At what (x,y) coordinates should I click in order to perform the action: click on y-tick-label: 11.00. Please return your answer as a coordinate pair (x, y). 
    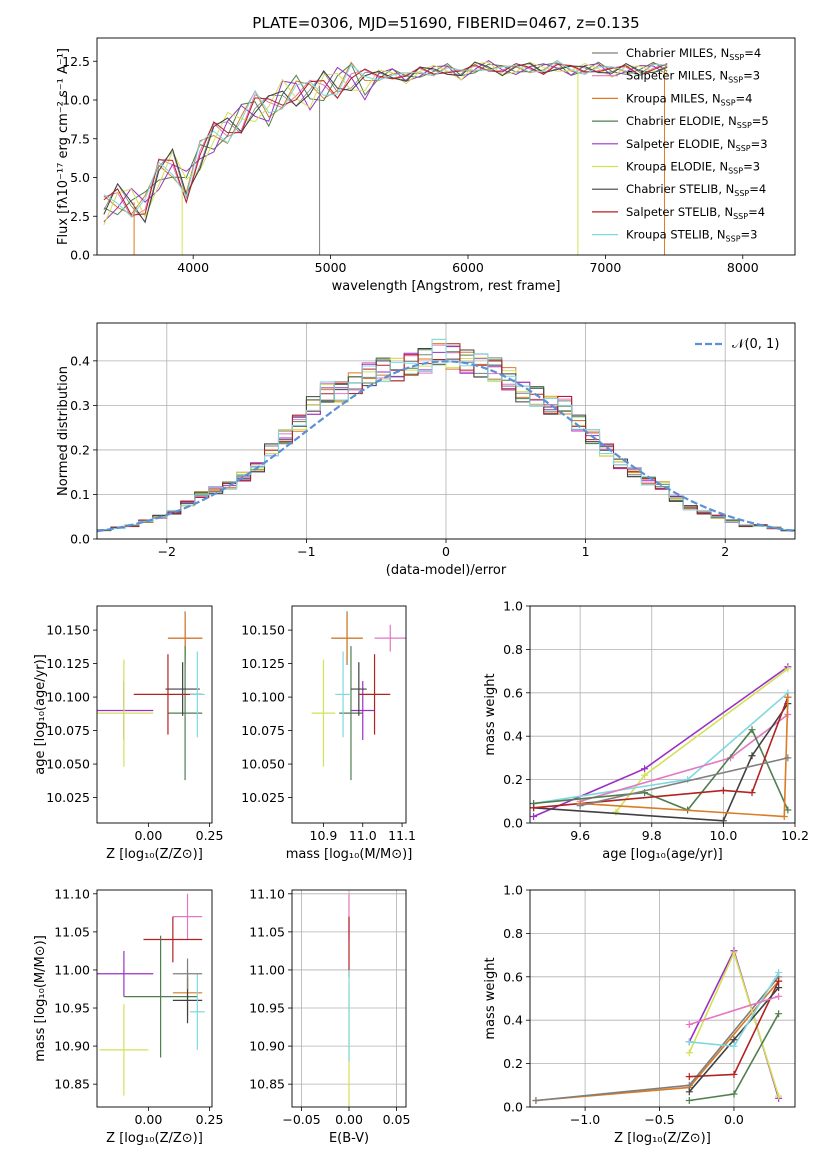
    Looking at the image, I should click on (72, 969).